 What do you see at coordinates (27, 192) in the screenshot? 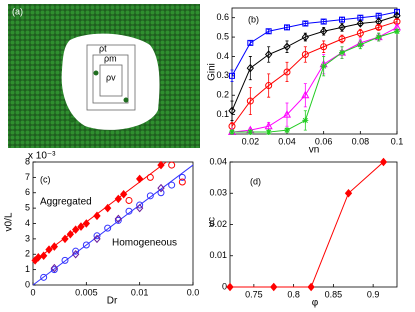
I see `y-tick-label: 6` at bounding box center [27, 192].